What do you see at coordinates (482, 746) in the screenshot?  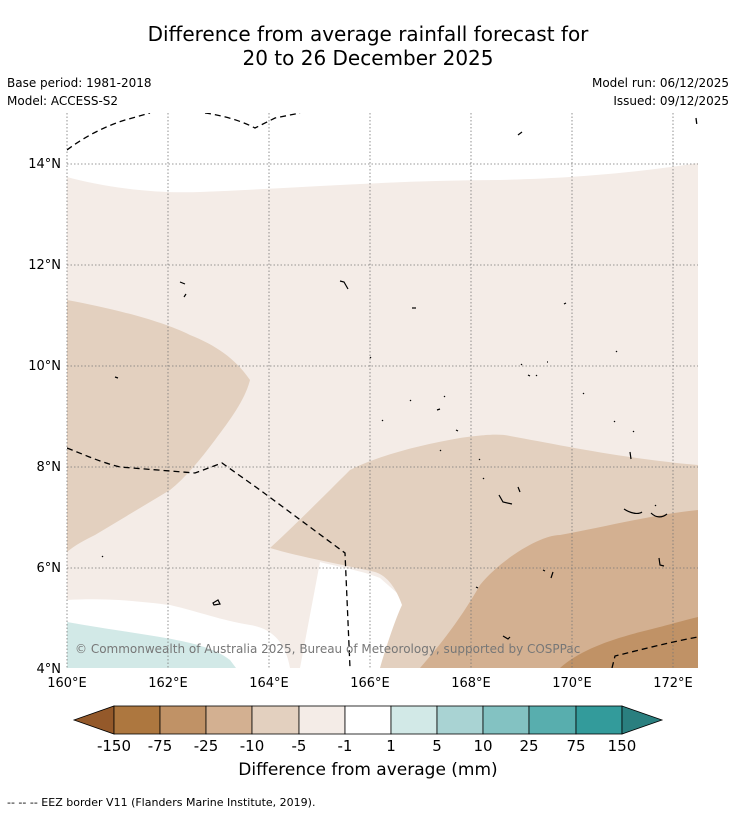 I see `colorbar-tick: 10` at bounding box center [482, 746].